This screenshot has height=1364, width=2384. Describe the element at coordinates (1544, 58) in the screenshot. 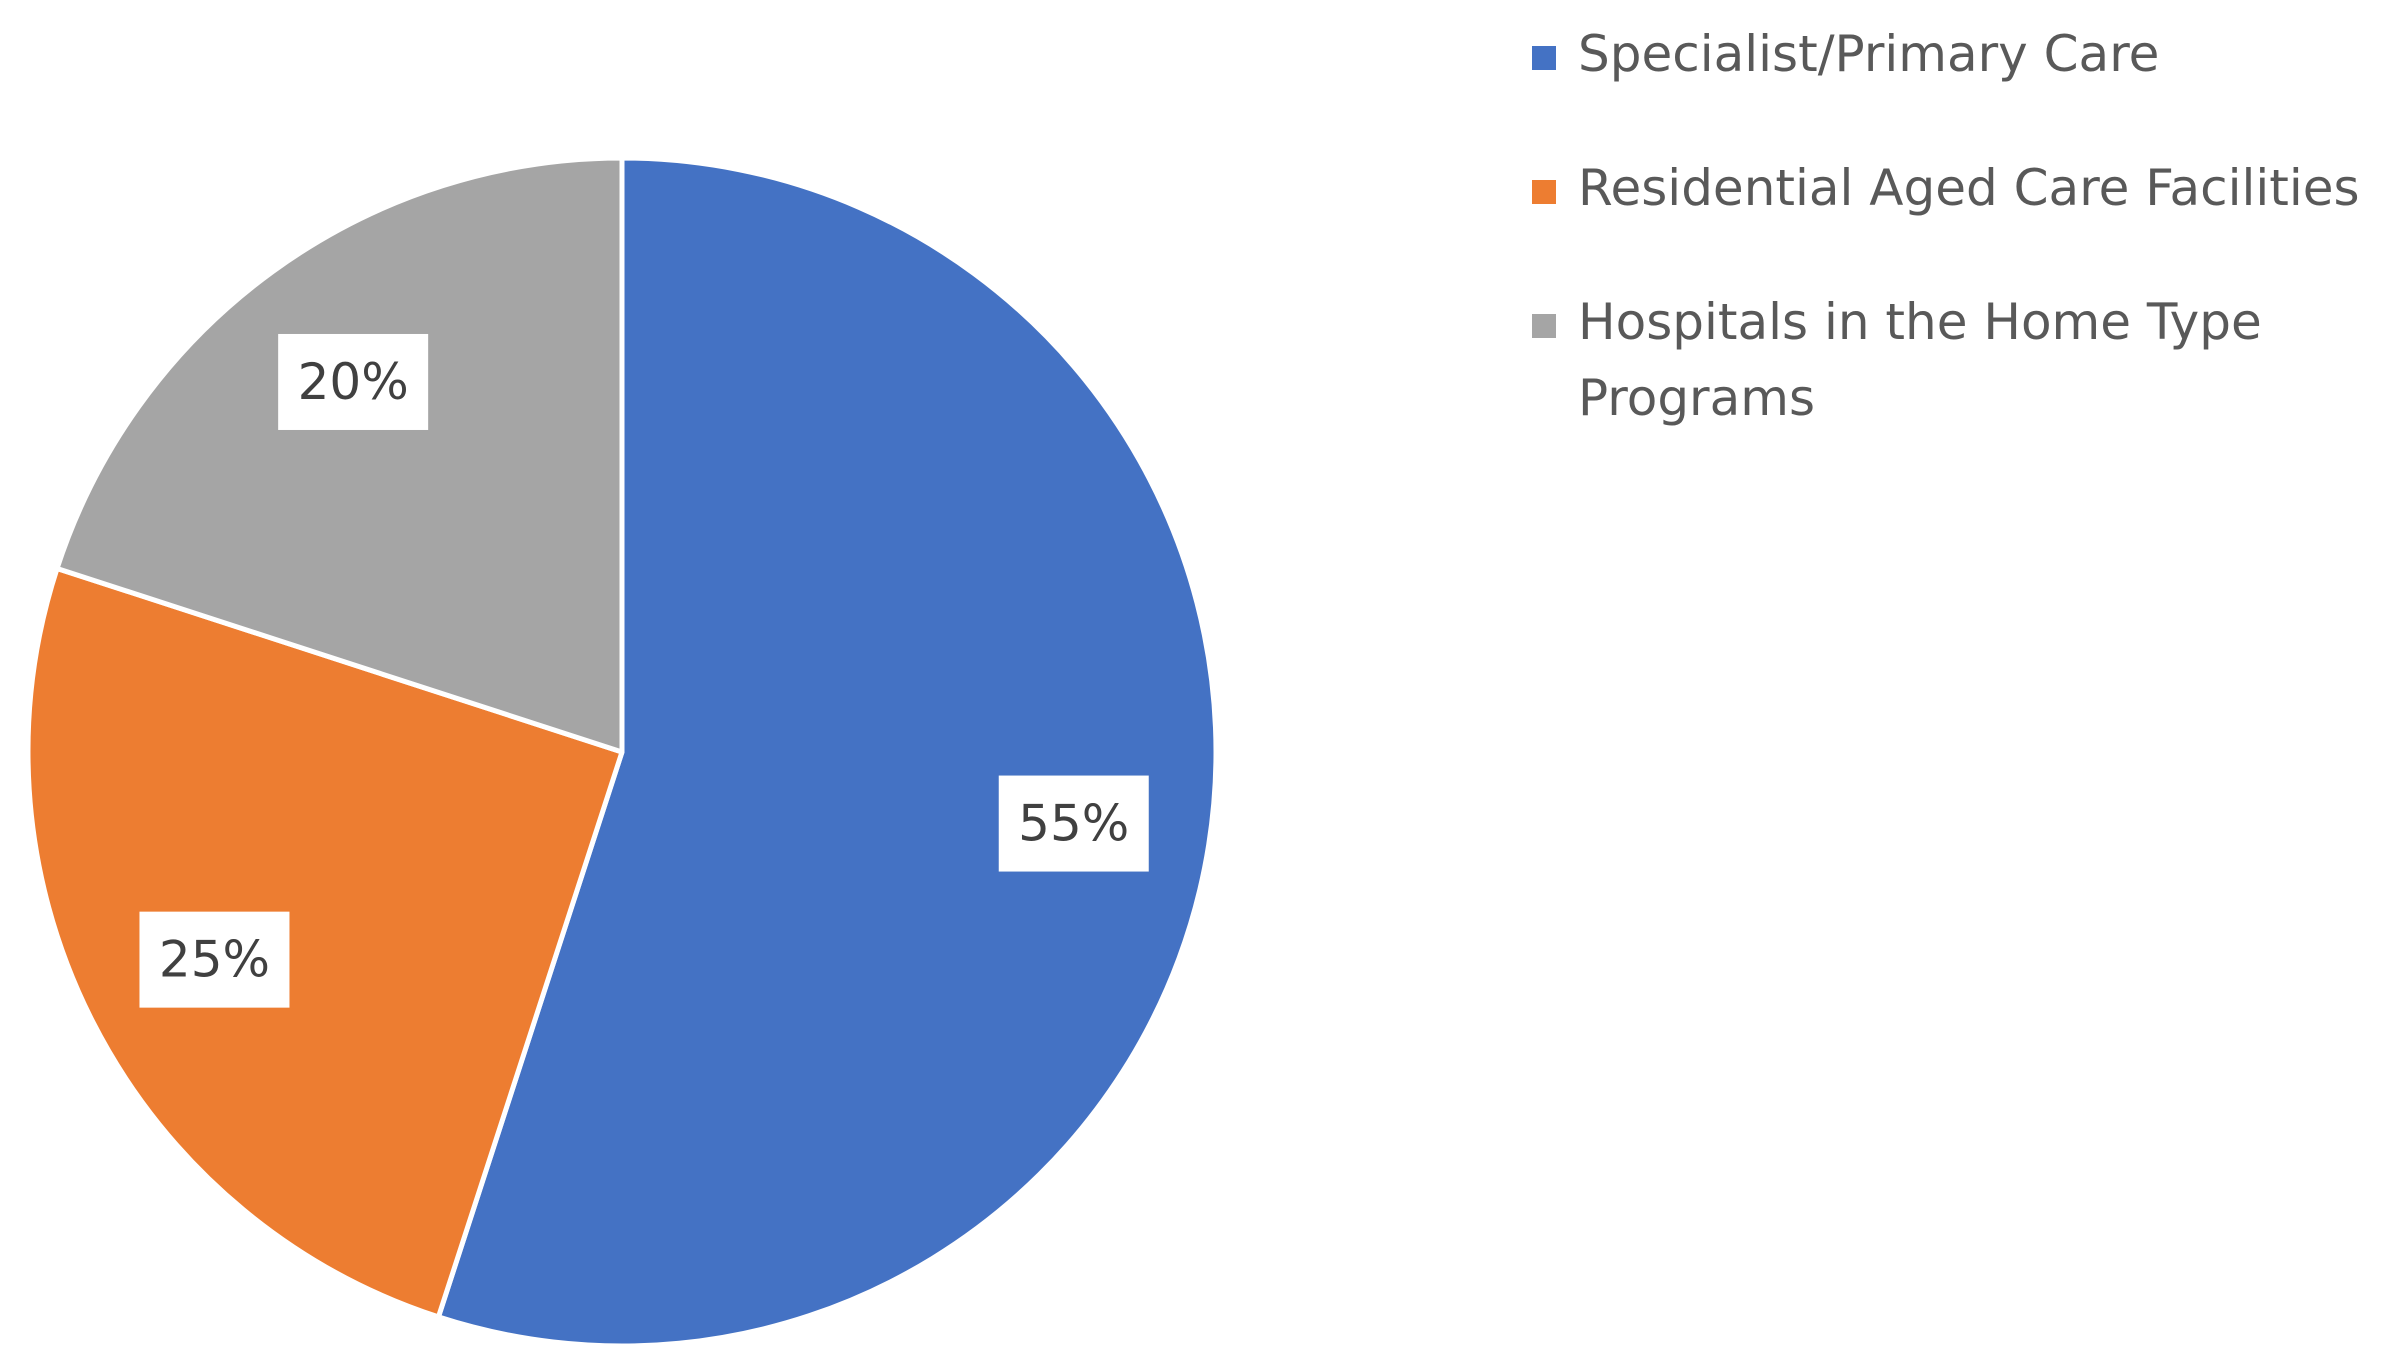

I see `legend-swatch-specialist-primary-care` at that location.